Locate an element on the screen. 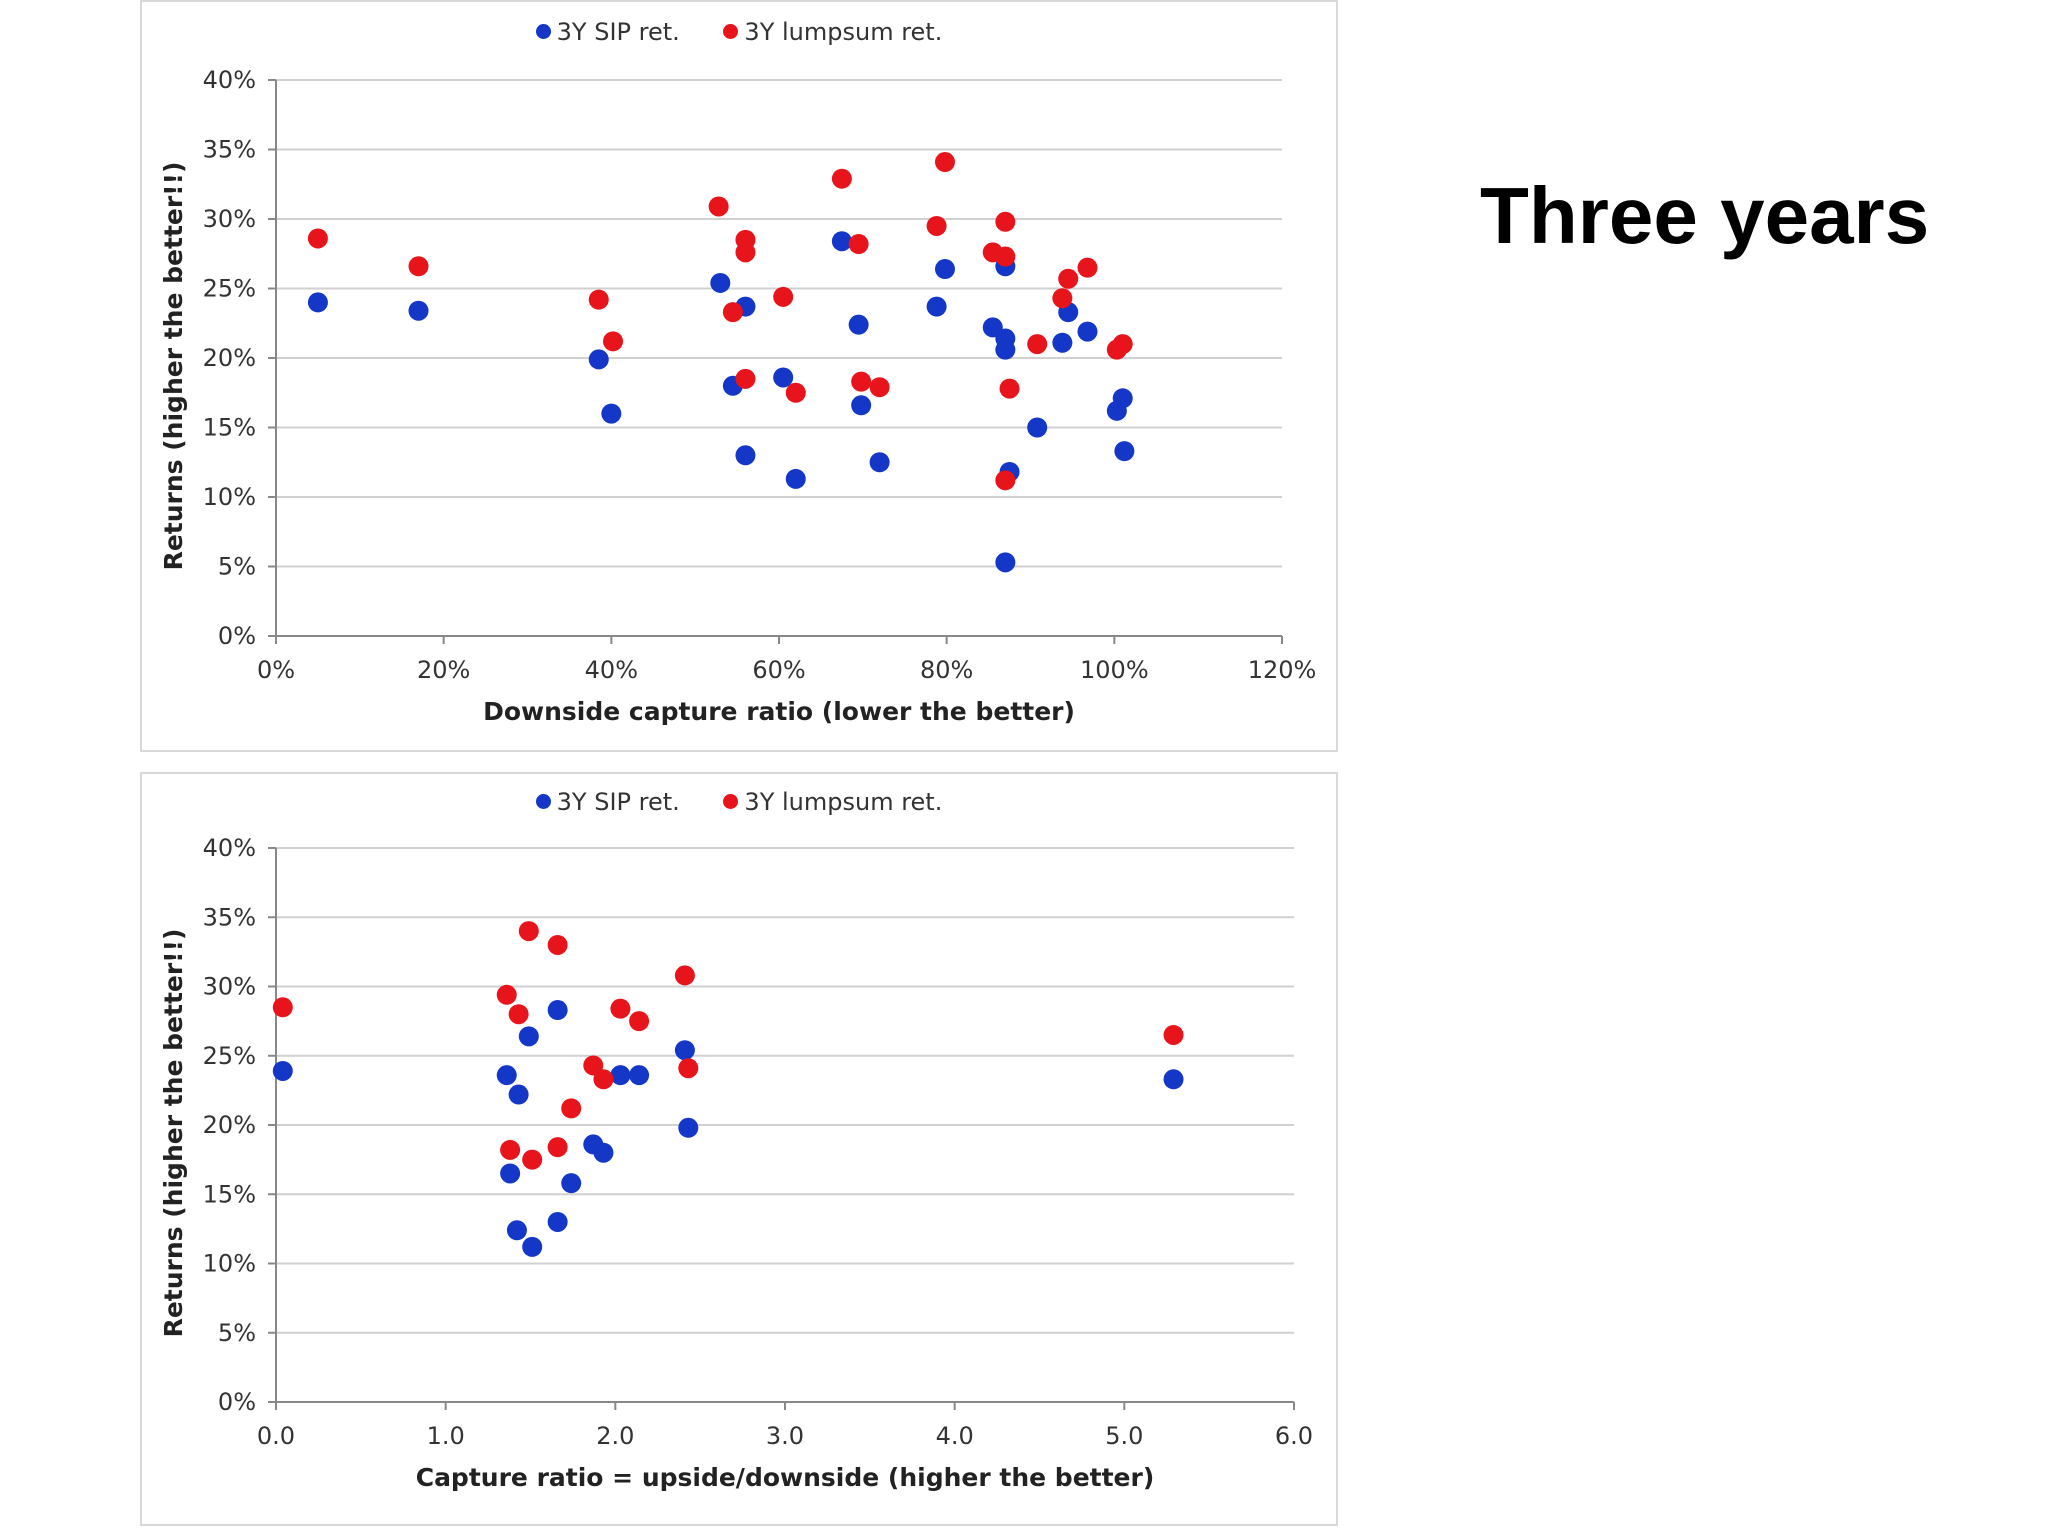 The height and width of the screenshot is (1536, 2048). x-tick-label: 0% is located at coordinates (276, 670).